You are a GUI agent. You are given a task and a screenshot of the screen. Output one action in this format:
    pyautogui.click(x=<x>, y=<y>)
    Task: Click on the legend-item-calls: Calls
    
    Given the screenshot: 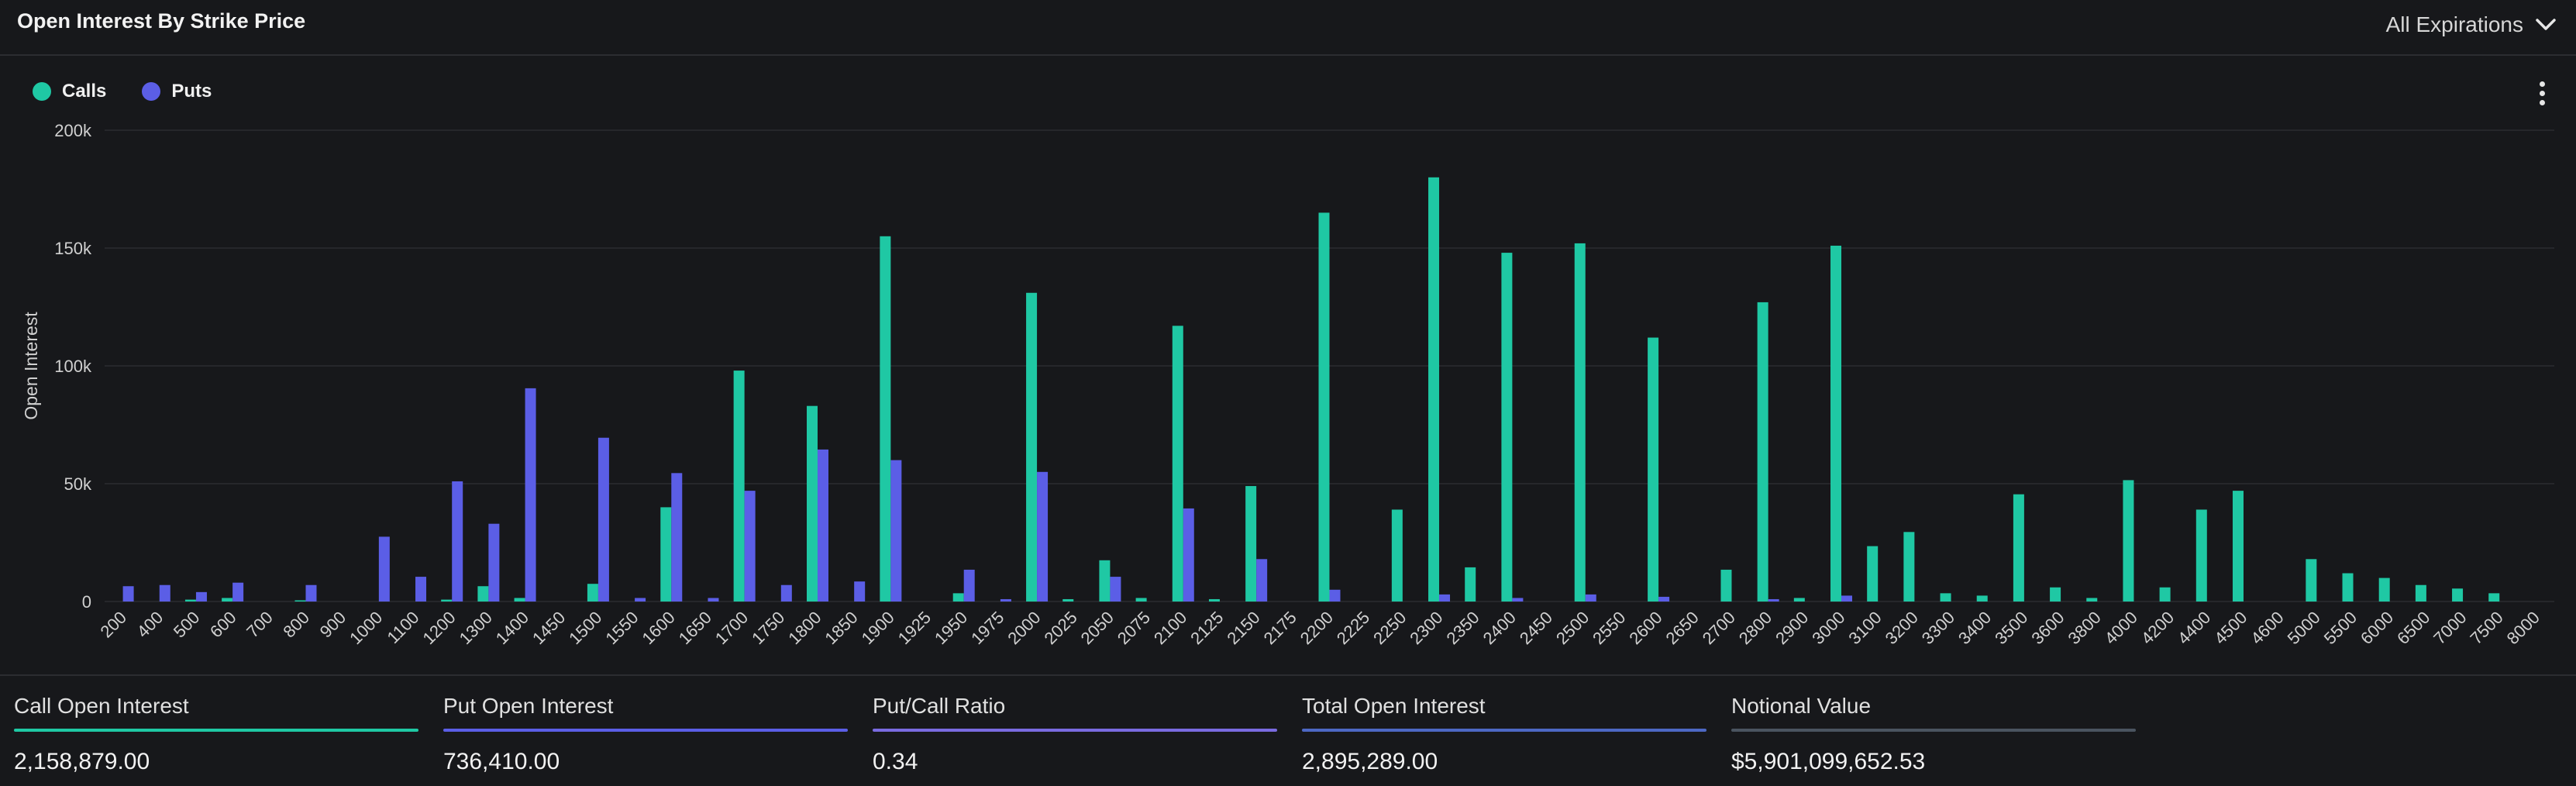 What is the action you would take?
    pyautogui.click(x=69, y=91)
    